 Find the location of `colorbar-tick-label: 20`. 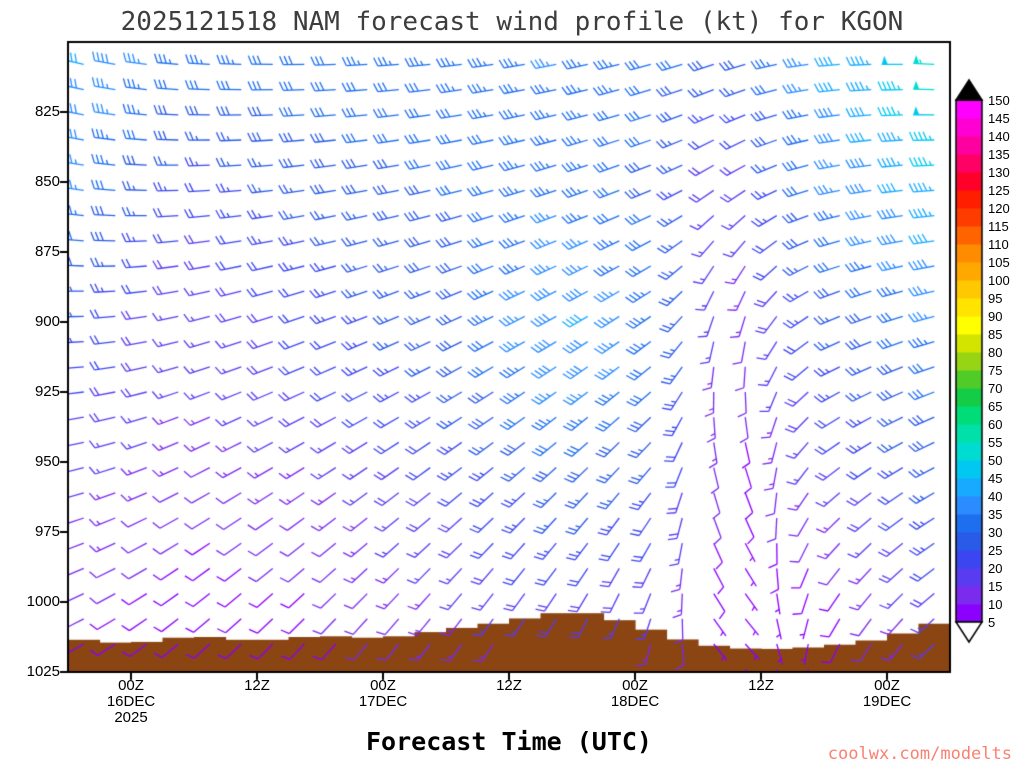

colorbar-tick-label: 20 is located at coordinates (995, 568).